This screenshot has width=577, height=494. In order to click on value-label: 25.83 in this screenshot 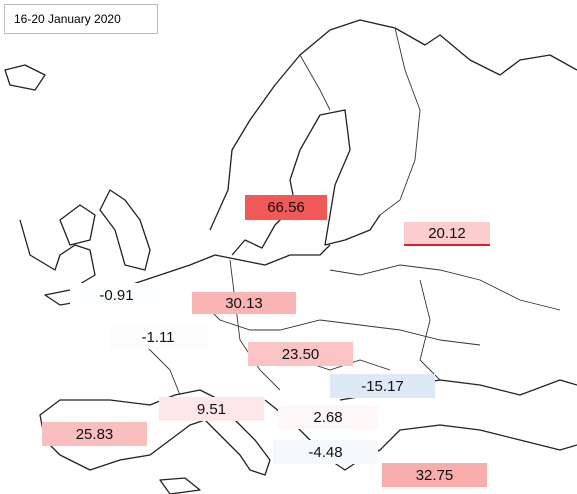, I will do `click(94, 434)`.